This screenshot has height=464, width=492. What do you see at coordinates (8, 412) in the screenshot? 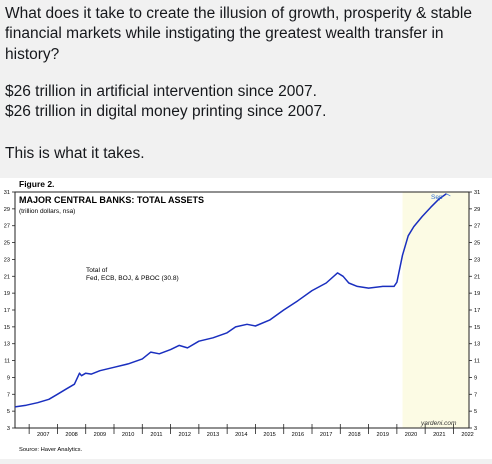
I see `y-tick-label-left: 5` at bounding box center [8, 412].